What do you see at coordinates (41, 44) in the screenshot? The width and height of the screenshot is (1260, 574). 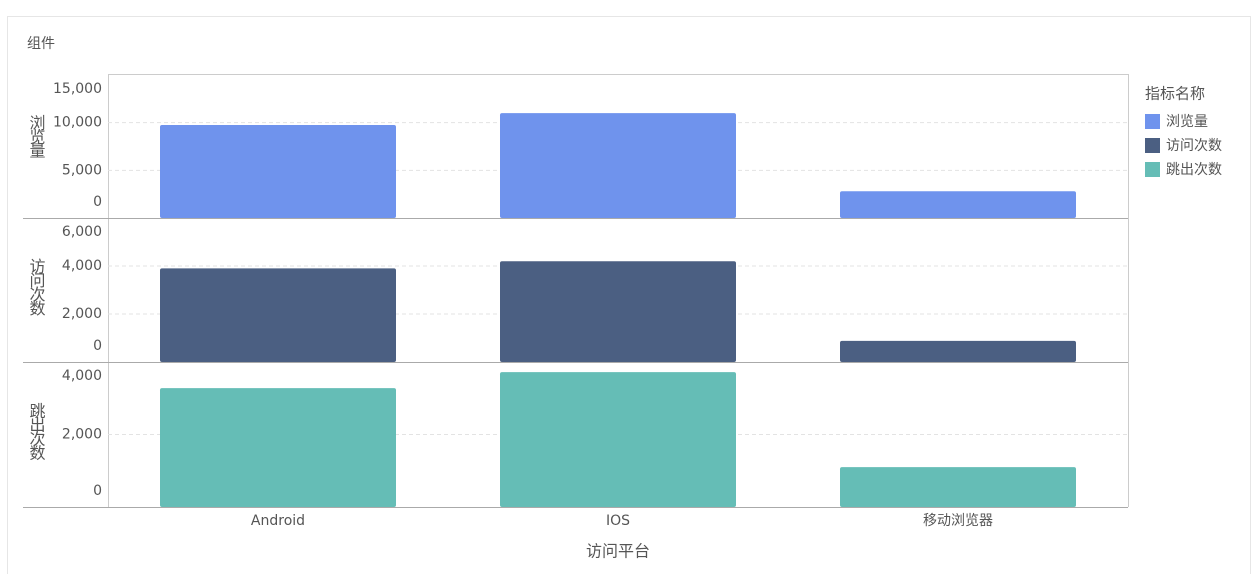 I see `chart-title: 组件` at bounding box center [41, 44].